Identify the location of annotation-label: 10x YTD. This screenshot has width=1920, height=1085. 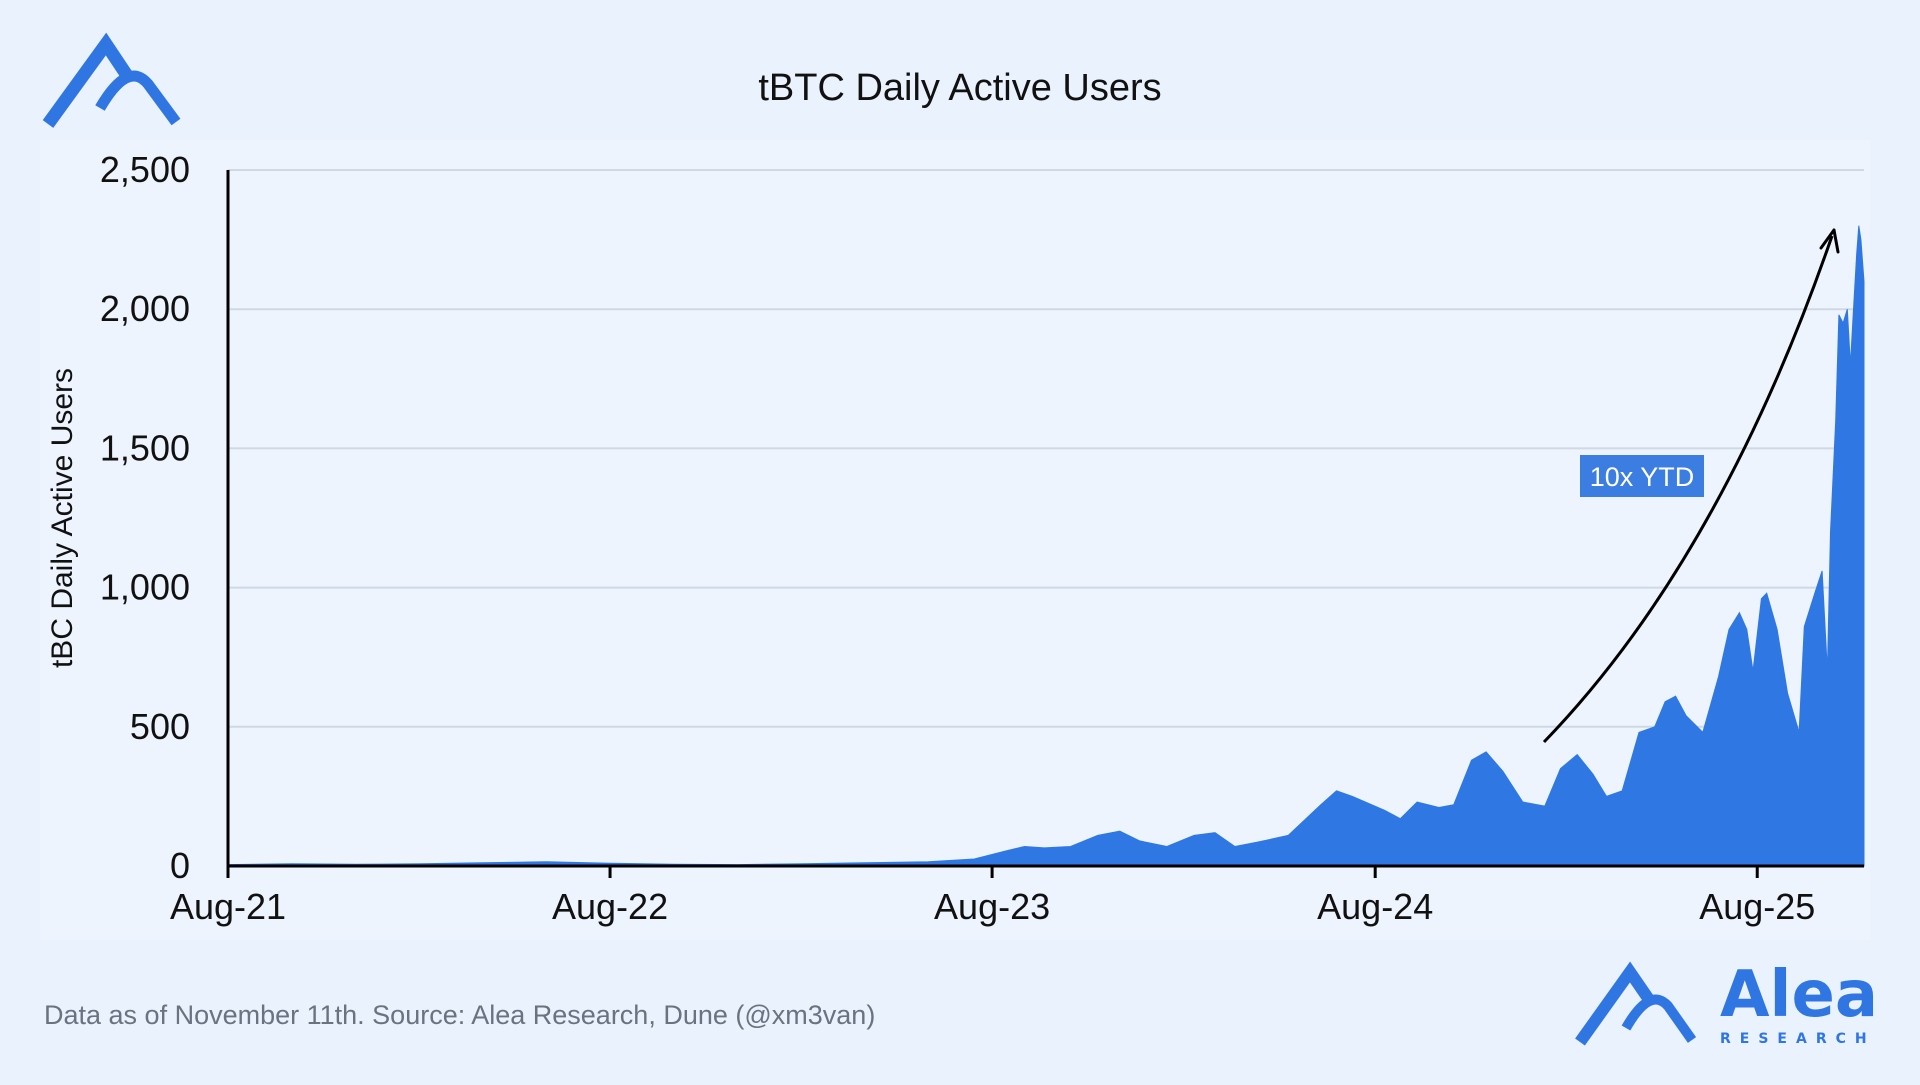
(1642, 477).